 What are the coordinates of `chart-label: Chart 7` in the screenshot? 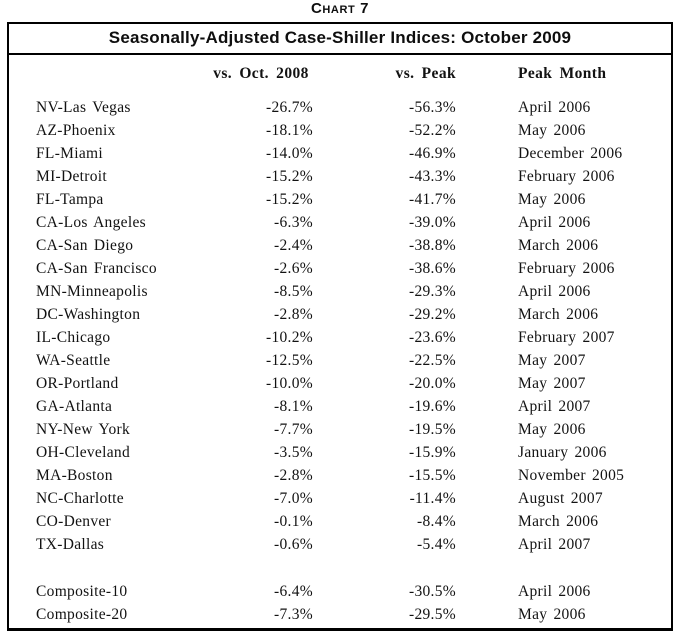 It's located at (340, 8).